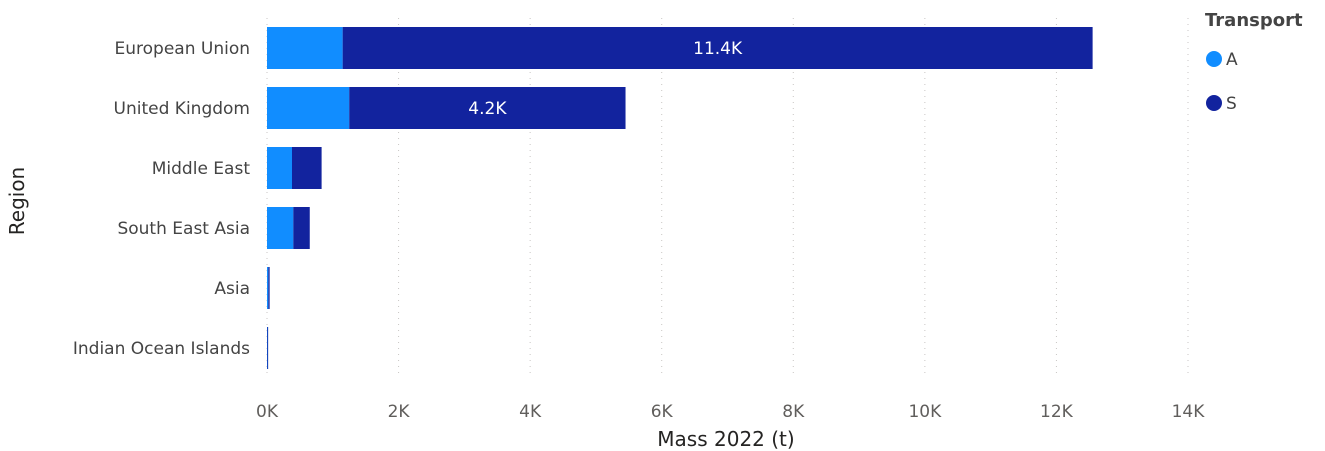 The height and width of the screenshot is (451, 1325). What do you see at coordinates (267, 412) in the screenshot?
I see `x-tick-label: 0K` at bounding box center [267, 412].